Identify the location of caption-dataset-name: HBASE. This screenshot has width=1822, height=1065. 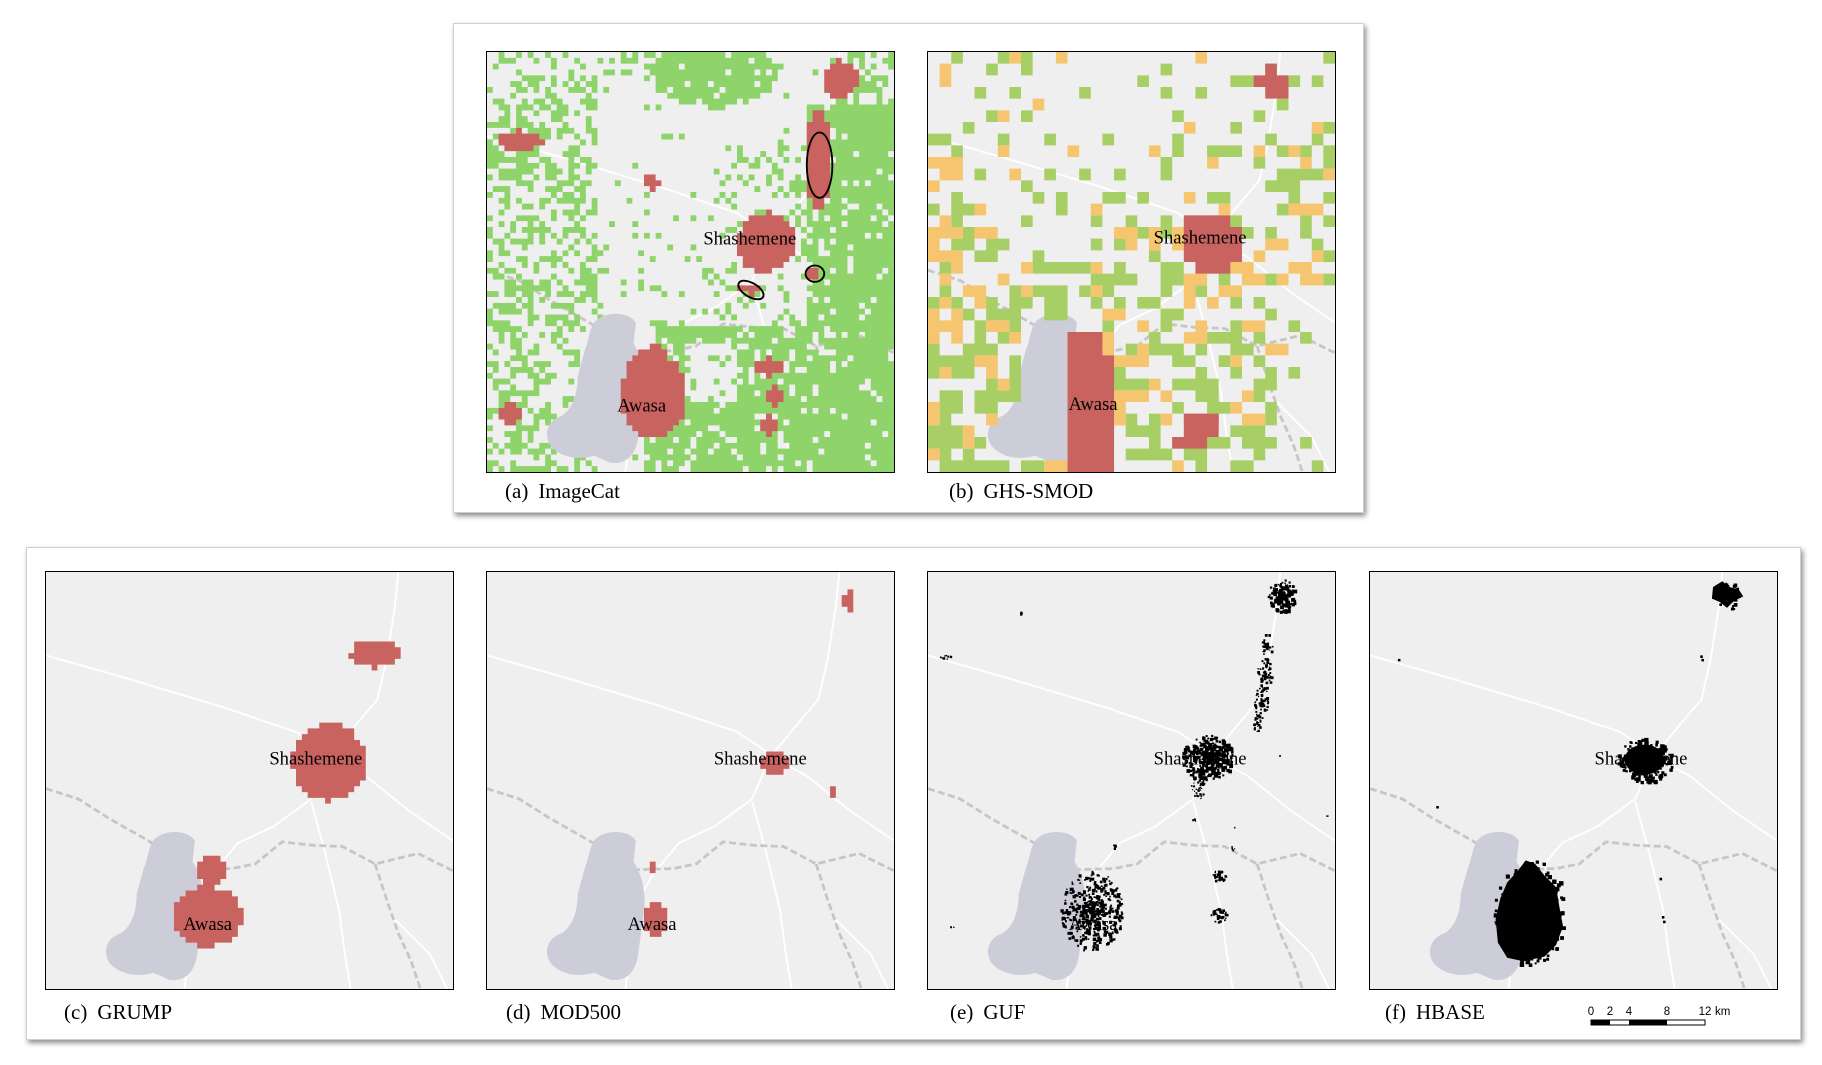
(1450, 1012).